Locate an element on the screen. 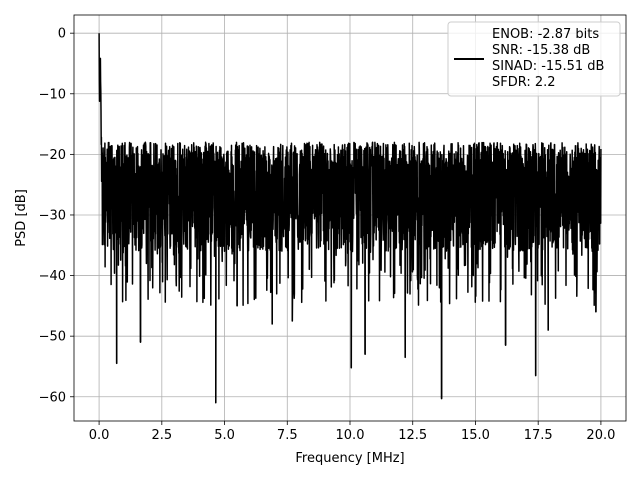  x-tick-label: 20.0 is located at coordinates (600, 435).